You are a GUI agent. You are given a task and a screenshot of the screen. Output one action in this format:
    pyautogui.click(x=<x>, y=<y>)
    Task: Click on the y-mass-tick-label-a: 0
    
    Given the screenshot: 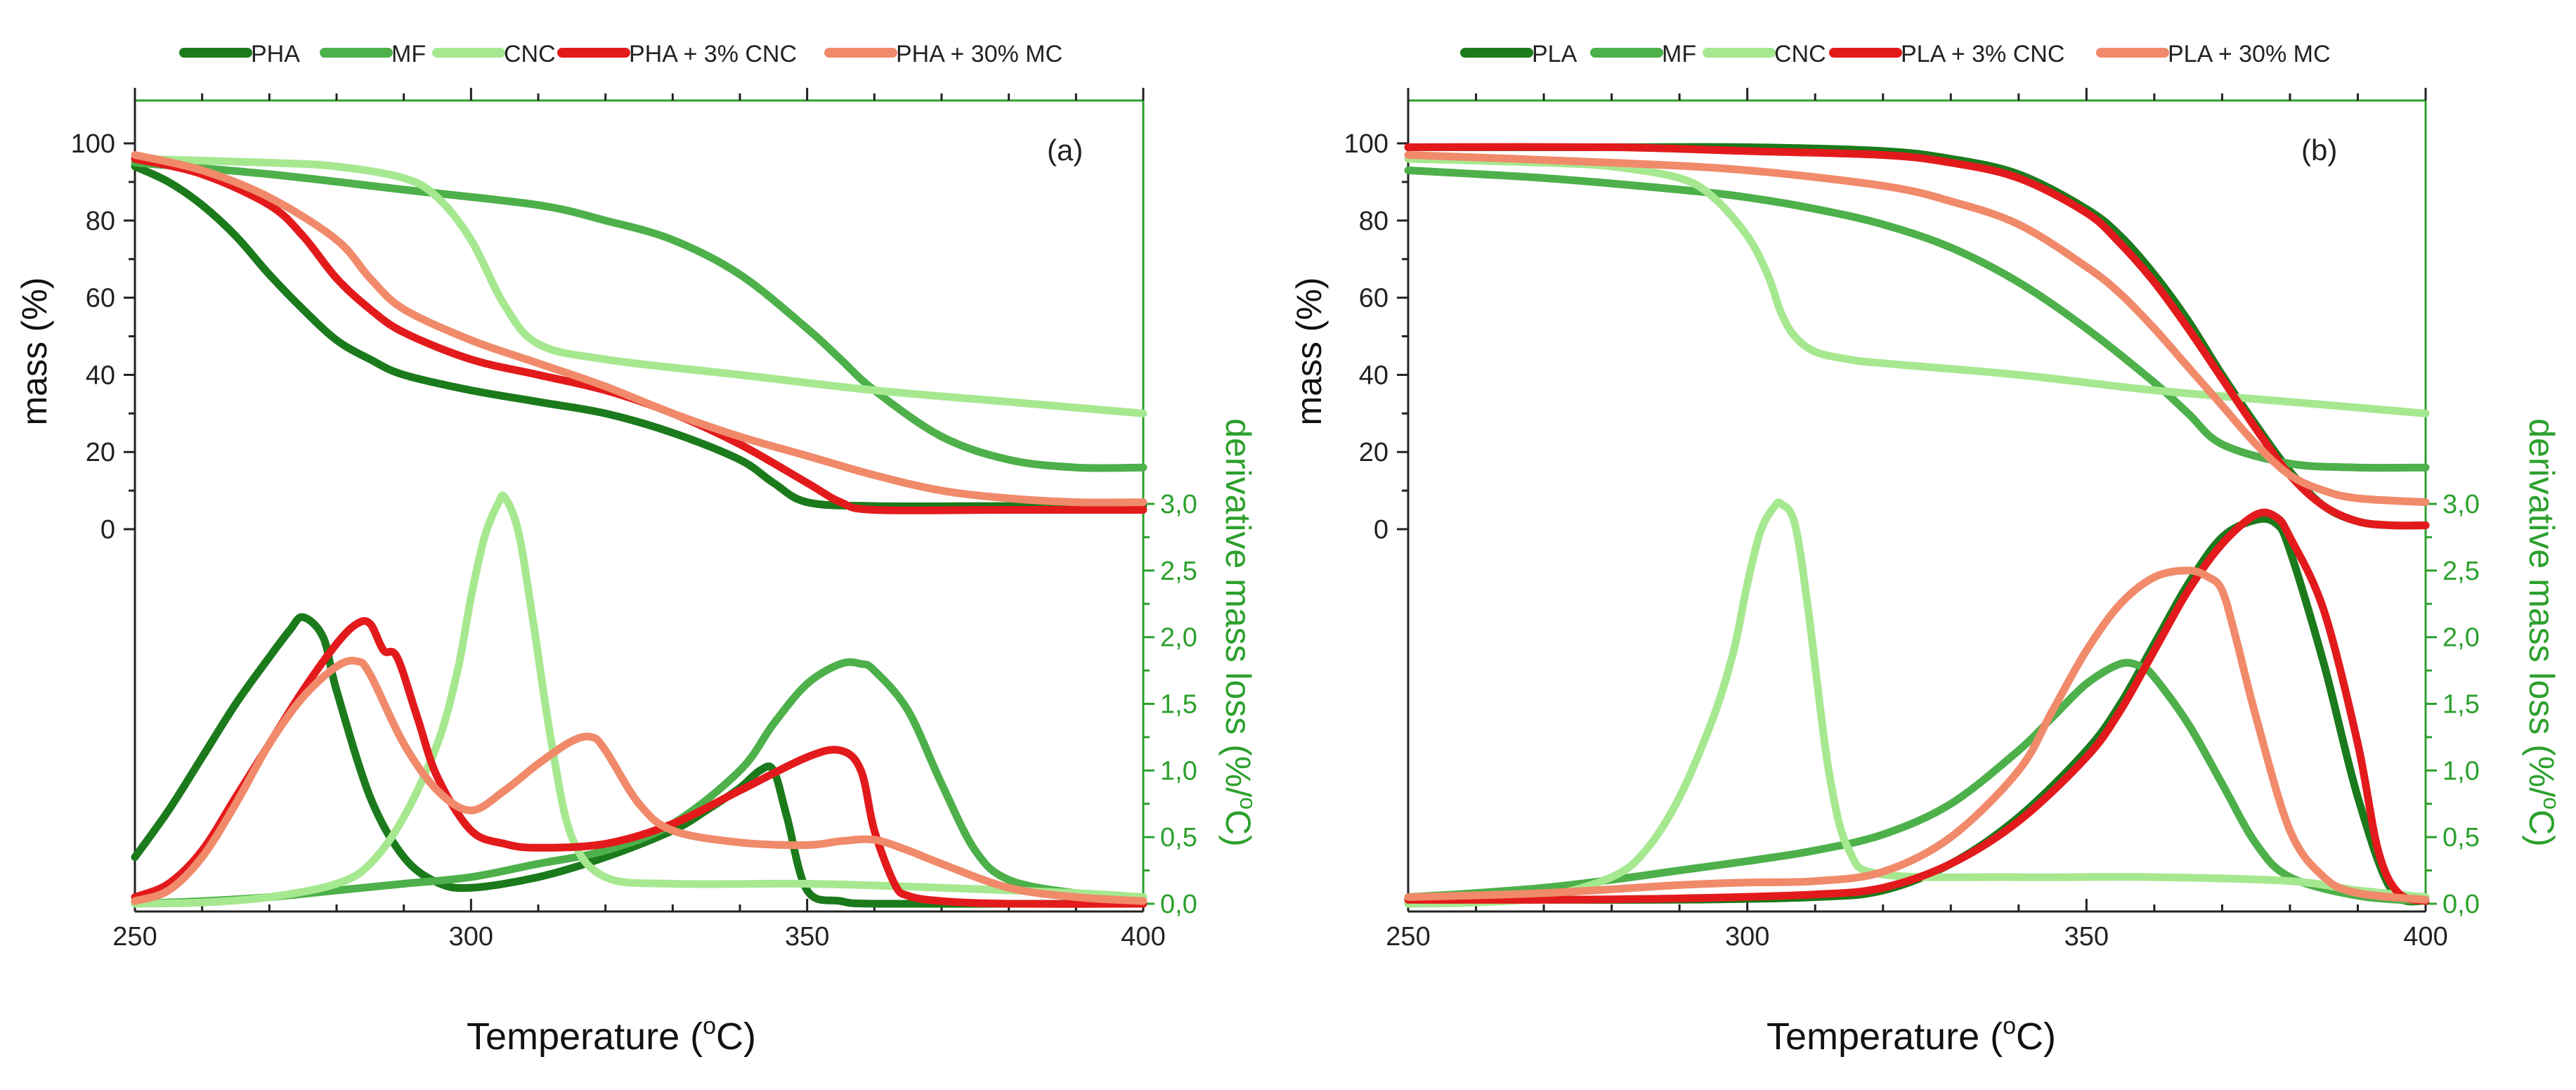 What is the action you would take?
    pyautogui.click(x=107, y=530)
    